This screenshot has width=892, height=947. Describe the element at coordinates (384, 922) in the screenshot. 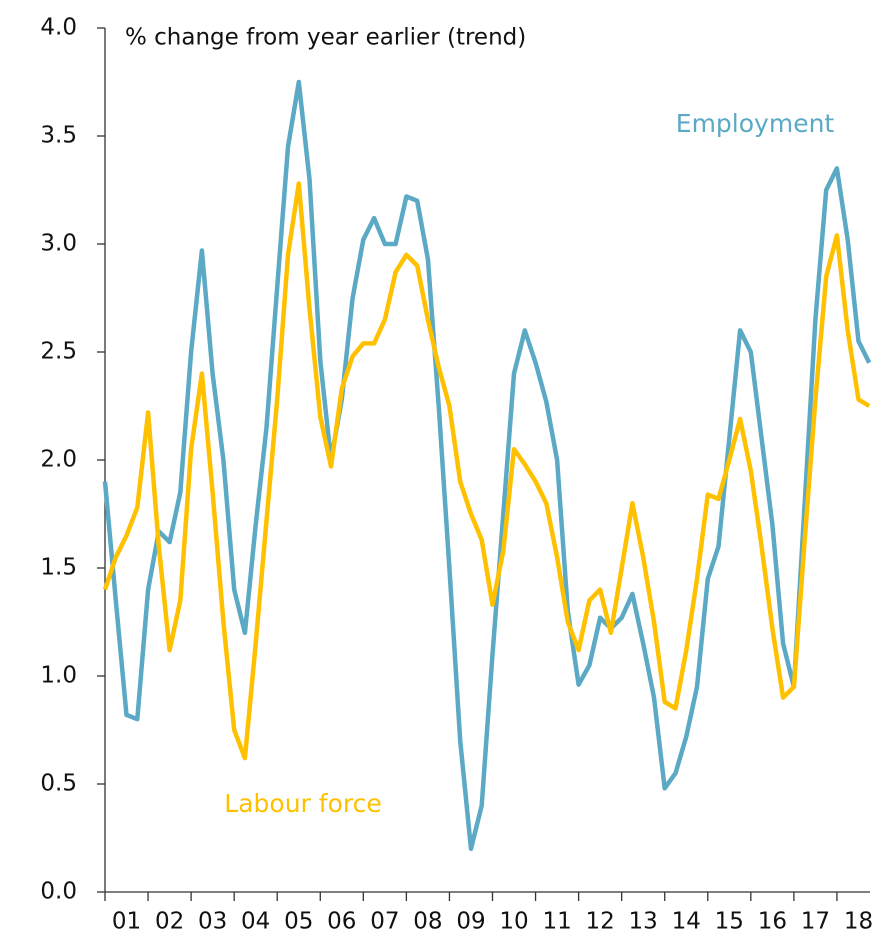

I see `x-tick-label: 07` at that location.